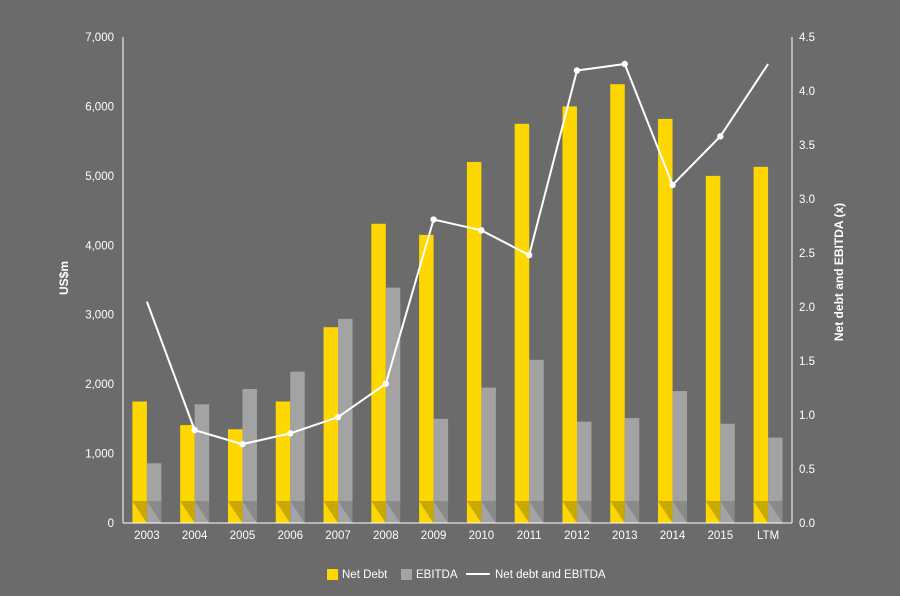 This screenshot has width=900, height=596. Describe the element at coordinates (111, 524) in the screenshot. I see `y-tick-label: 0` at that location.